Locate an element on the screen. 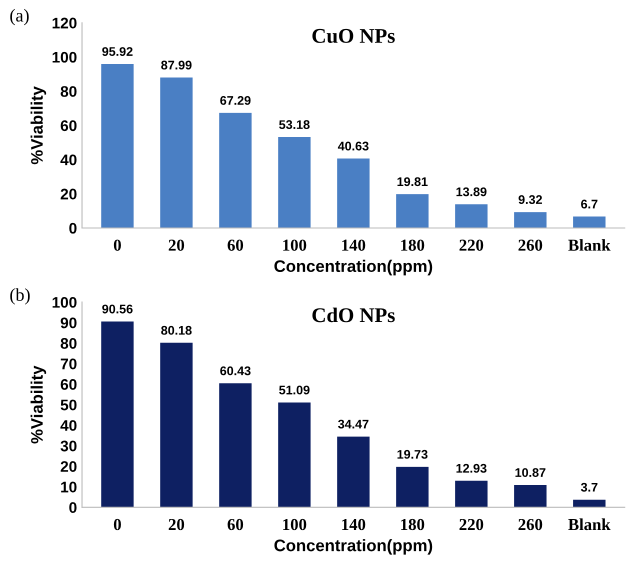 This screenshot has width=631, height=570. chart-title: CuO NPs is located at coordinates (353, 35).